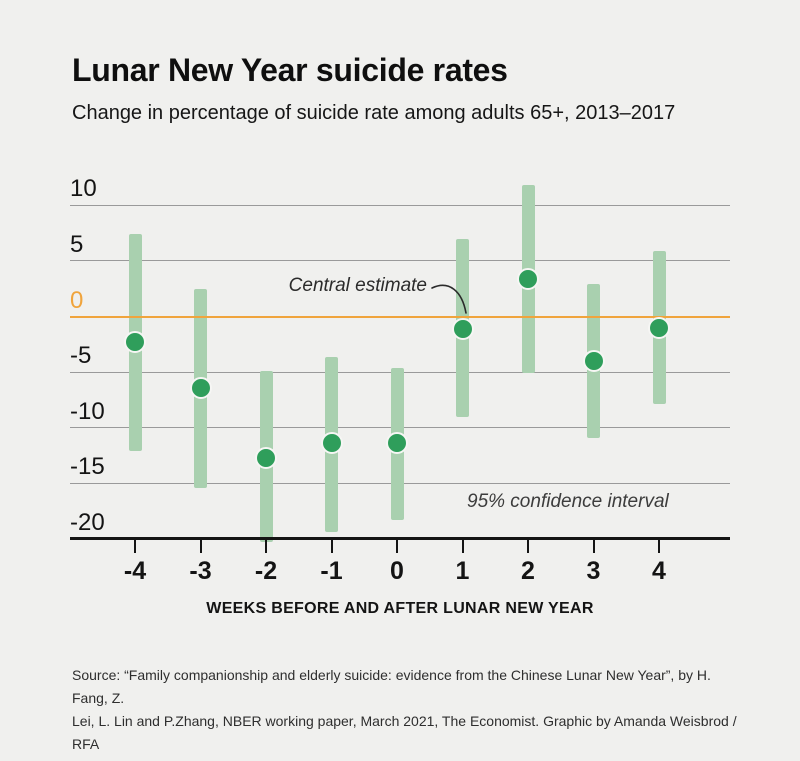  Describe the element at coordinates (400, 608) in the screenshot. I see `x-axis-title: WEEKS BEFORE AND AFTER LUNAR NEW YEAR` at that location.